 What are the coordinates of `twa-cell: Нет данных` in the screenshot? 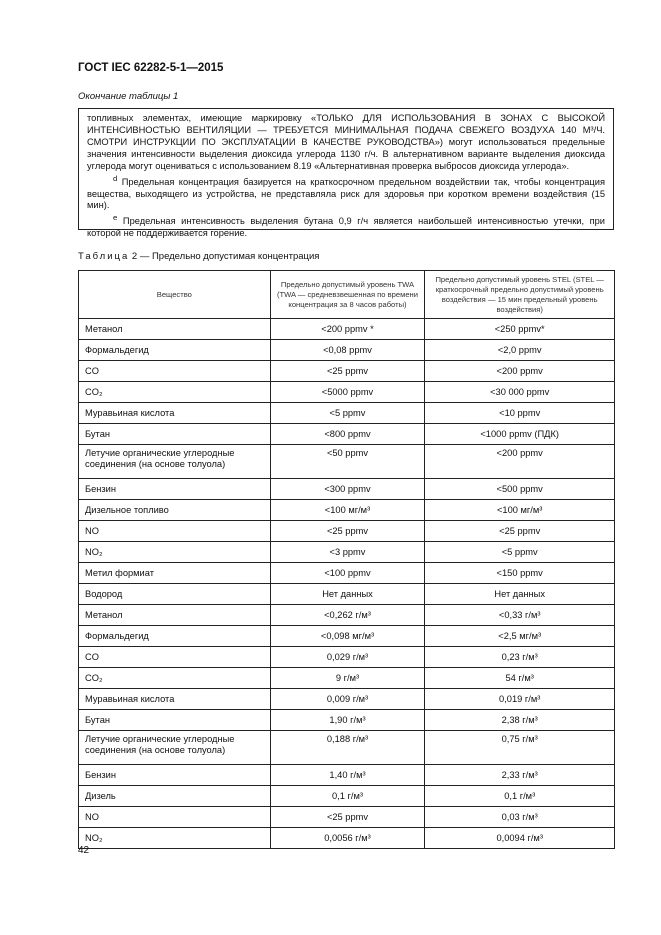 It's located at (347, 594).